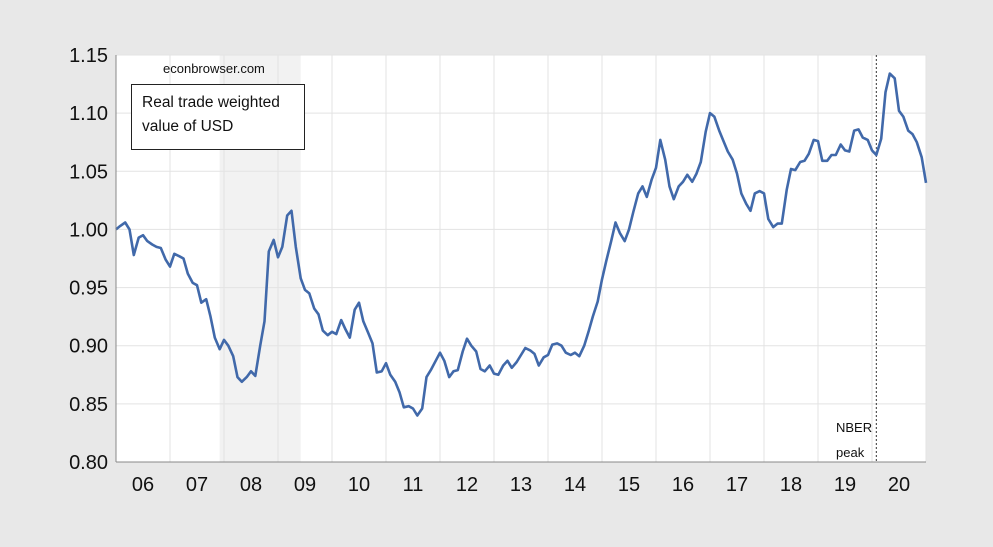 The width and height of the screenshot is (993, 547). I want to click on y-tick-label: 1.05, so click(88, 172).